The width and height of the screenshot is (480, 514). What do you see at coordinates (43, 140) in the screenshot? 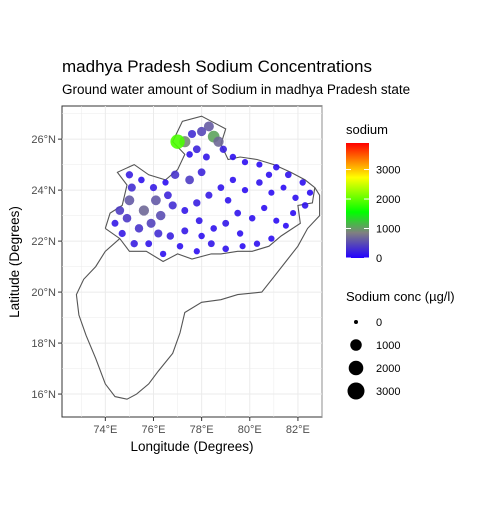
I see `y-tick-label: 26°N` at bounding box center [43, 140].